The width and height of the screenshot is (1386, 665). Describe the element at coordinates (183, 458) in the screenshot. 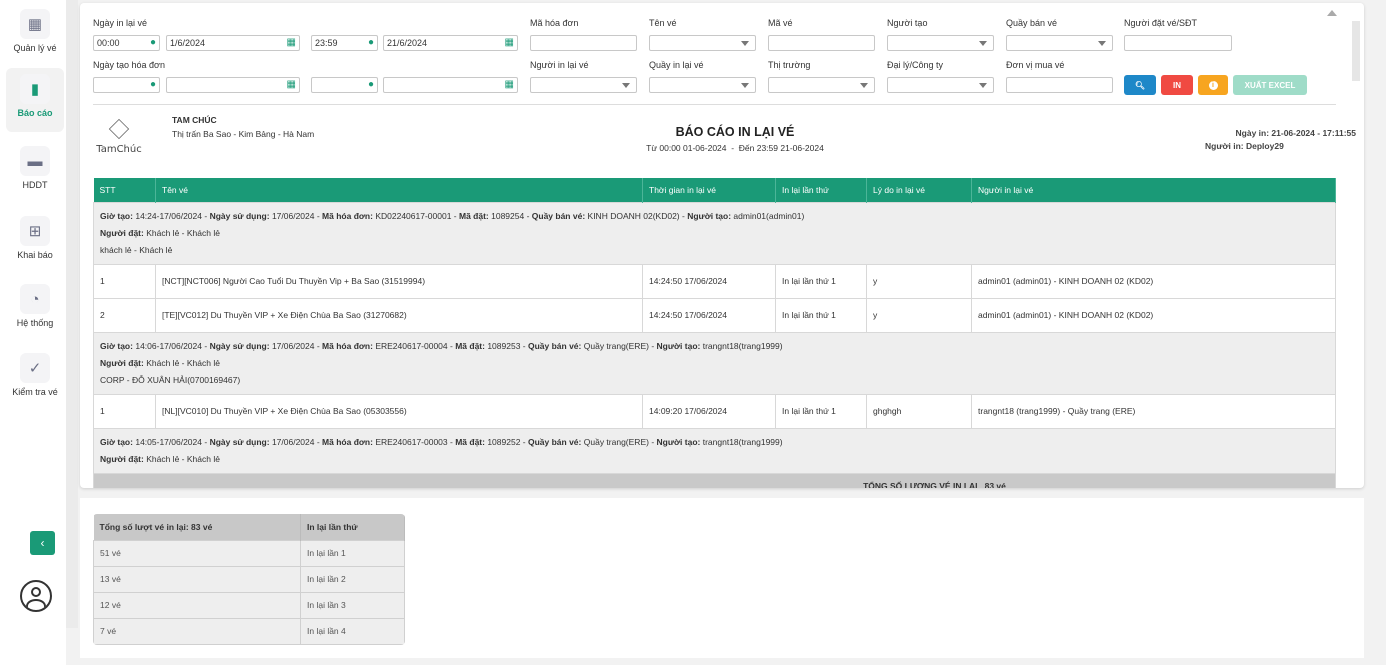

I see `field-value: Khách lẻ - Khách lẻ` at that location.